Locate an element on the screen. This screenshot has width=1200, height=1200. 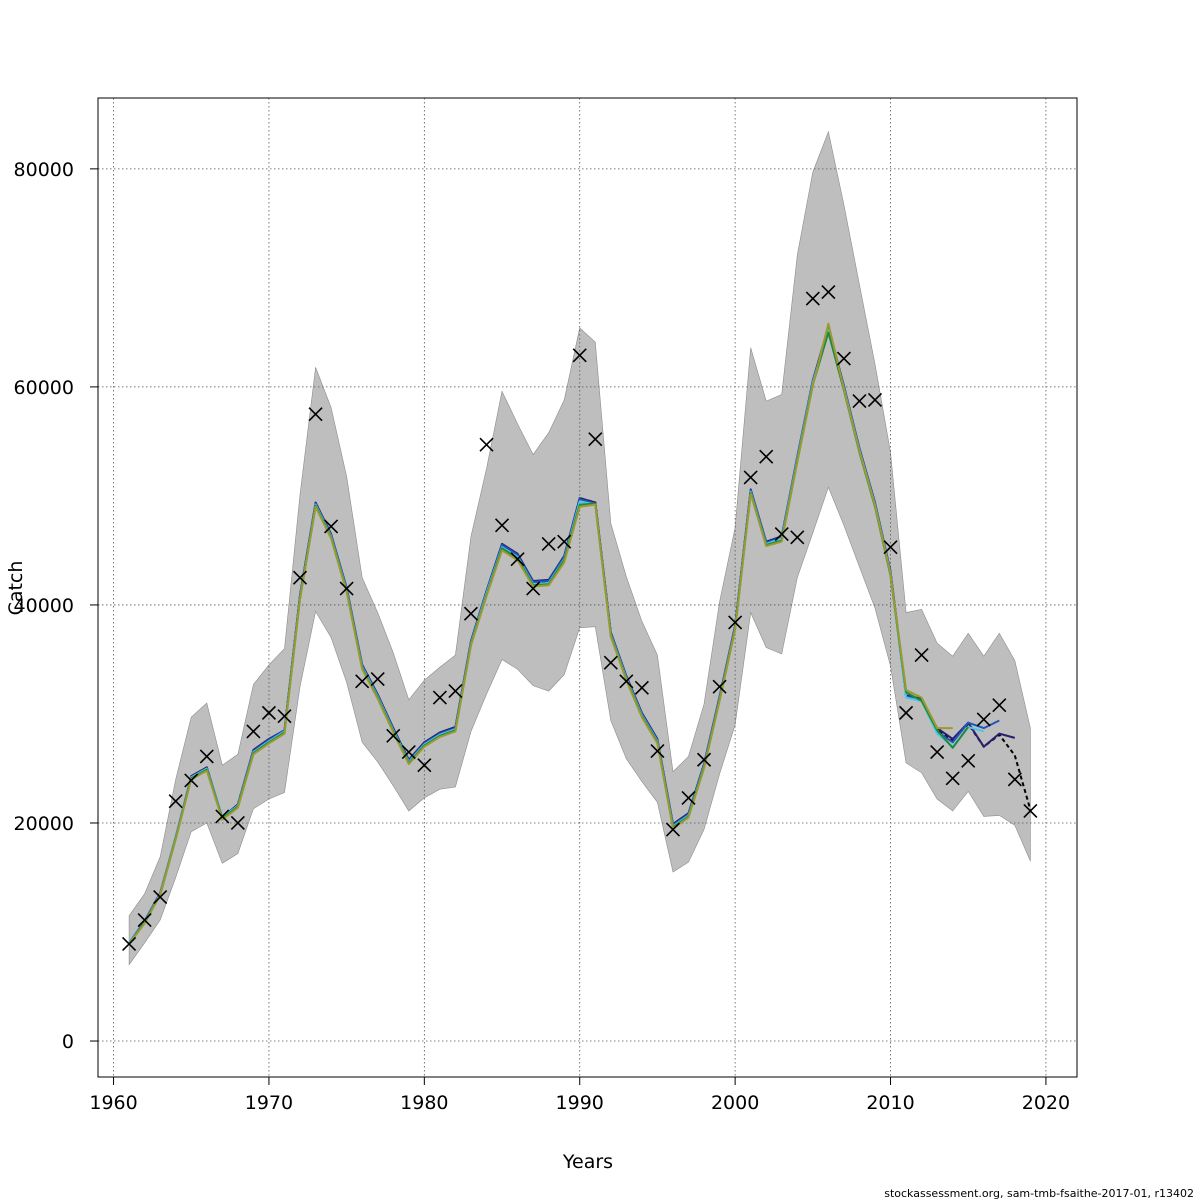
observed-point-1977 is located at coordinates (377, 679).